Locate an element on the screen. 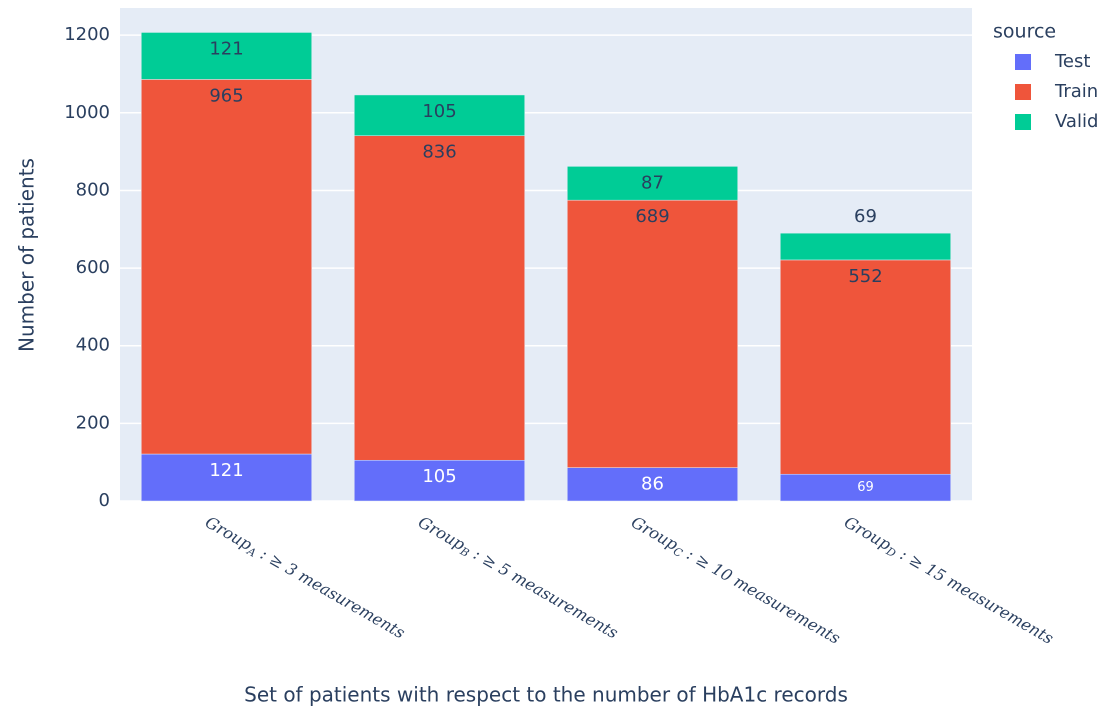 This screenshot has width=1110, height=712. x-tick-label: GroupD : ≥ 15 measurements is located at coordinates (948, 581).